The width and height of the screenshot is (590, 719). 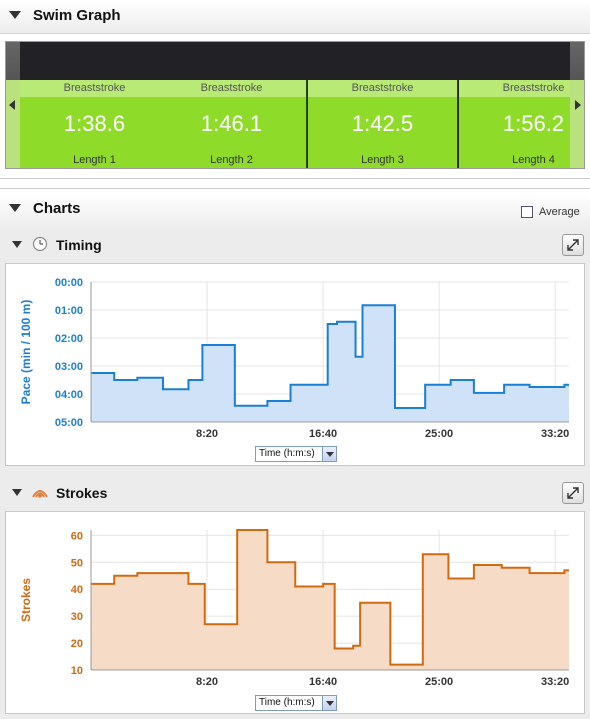 What do you see at coordinates (77, 15) in the screenshot?
I see `swim-graph-title: Swim Graph` at bounding box center [77, 15].